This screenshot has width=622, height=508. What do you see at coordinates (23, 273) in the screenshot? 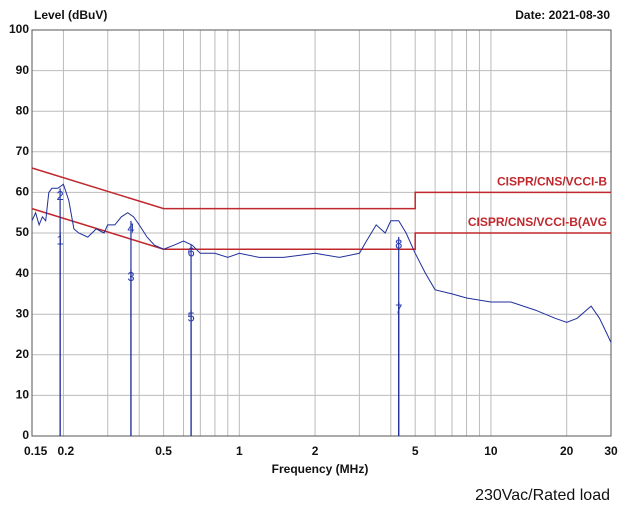
I see `y-tick-label: 40` at bounding box center [23, 273].